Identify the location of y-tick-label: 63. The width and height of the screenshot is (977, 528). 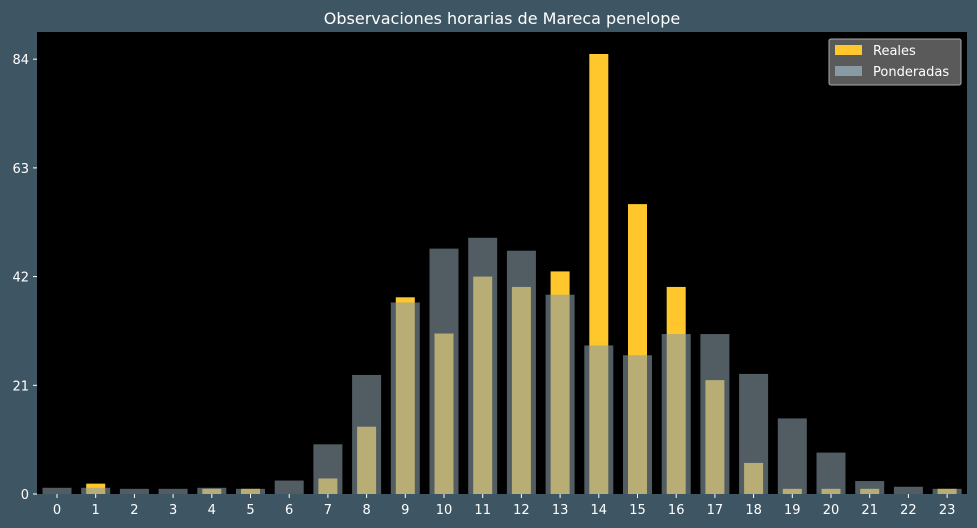
(20, 169).